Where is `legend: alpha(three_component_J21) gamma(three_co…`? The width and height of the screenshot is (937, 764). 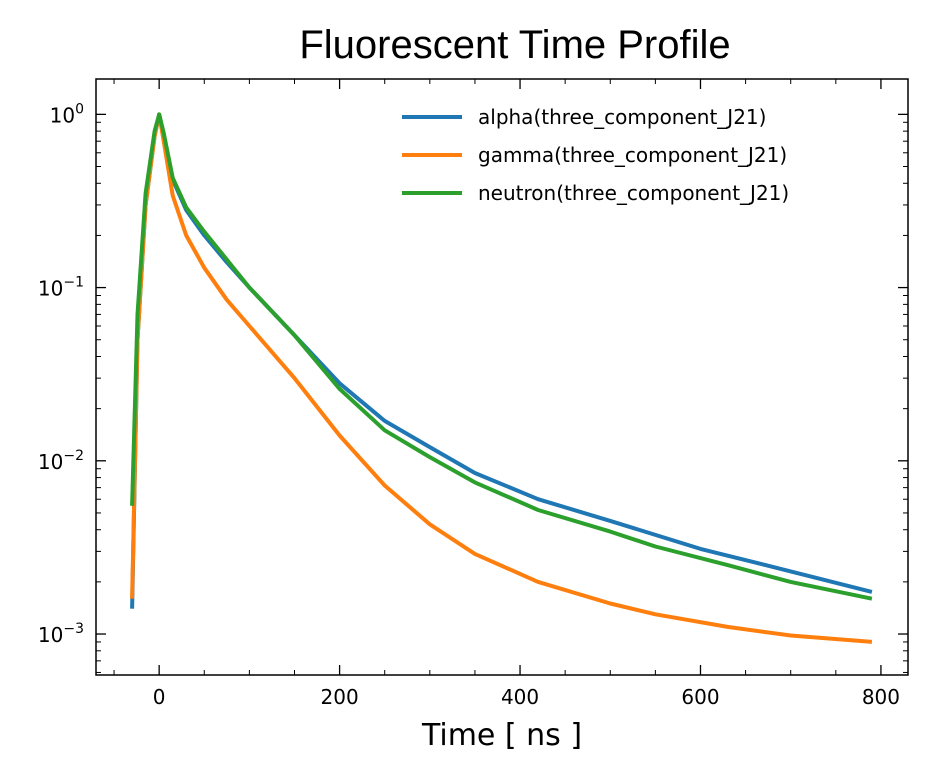
legend: alpha(three_component_J21) gamma(three_co… is located at coordinates (595, 155).